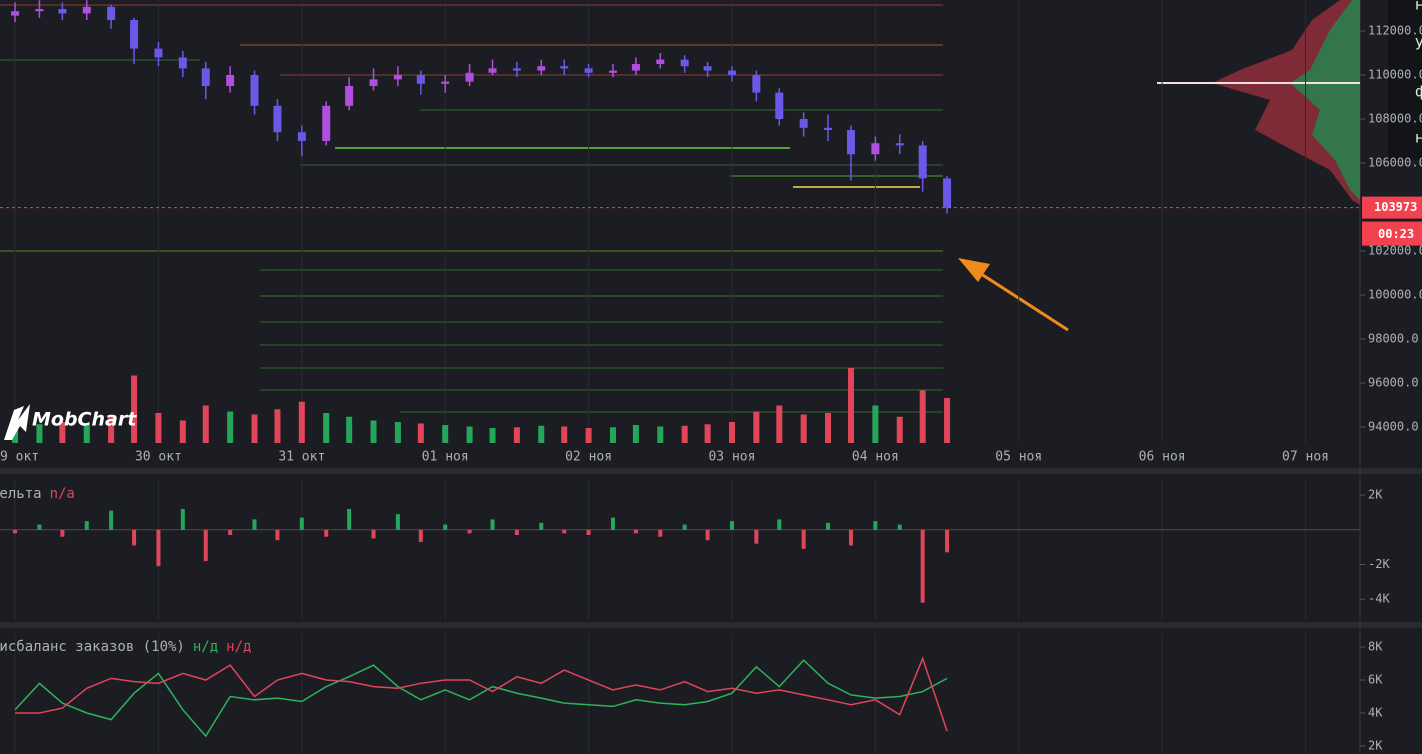  What do you see at coordinates (1418, 92) in the screenshot?
I see `sidebar-text: ф` at bounding box center [1418, 92].